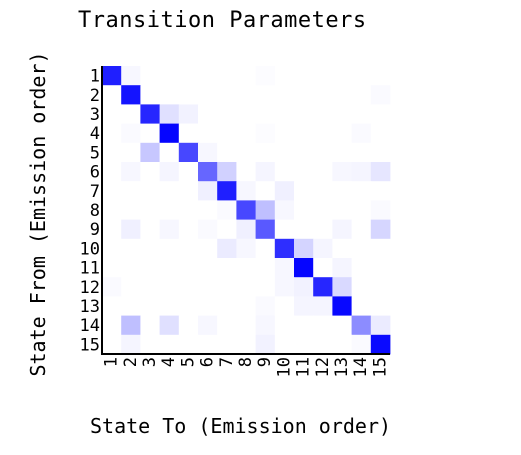 Image resolution: width=521 pixels, height=455 pixels. What do you see at coordinates (323, 344) in the screenshot?
I see `heatmap-cell-r15-c12` at bounding box center [323, 344].